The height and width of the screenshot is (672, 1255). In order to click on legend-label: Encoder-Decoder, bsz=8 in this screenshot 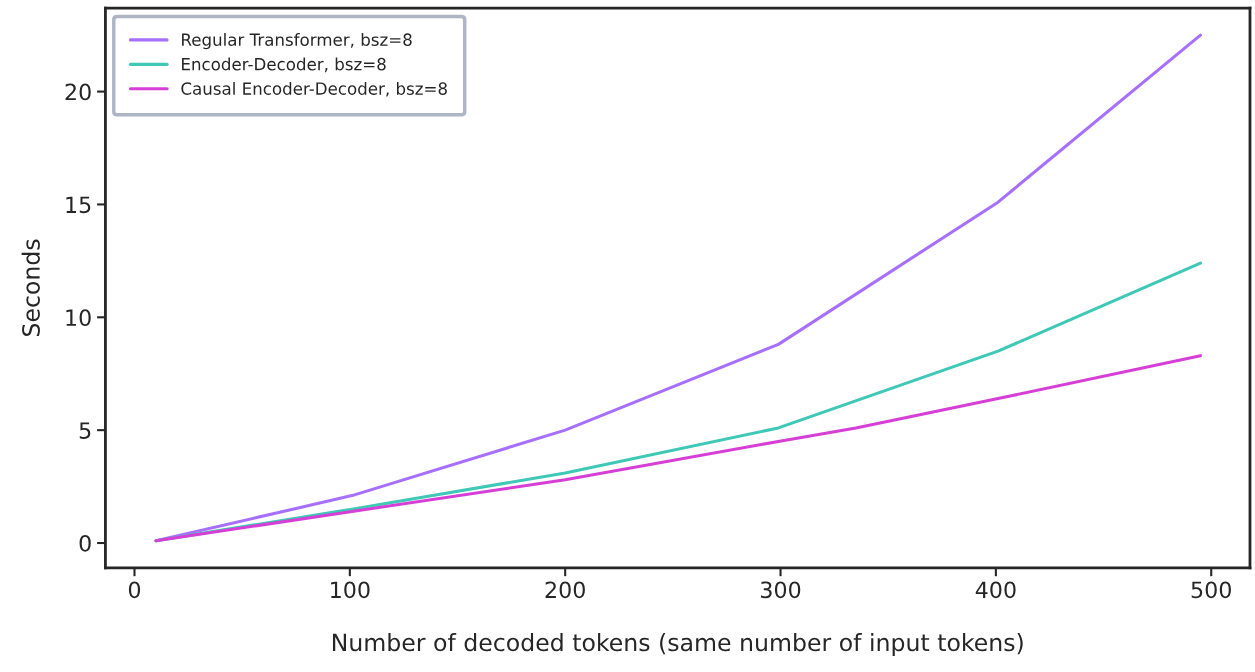, I will do `click(284, 65)`.